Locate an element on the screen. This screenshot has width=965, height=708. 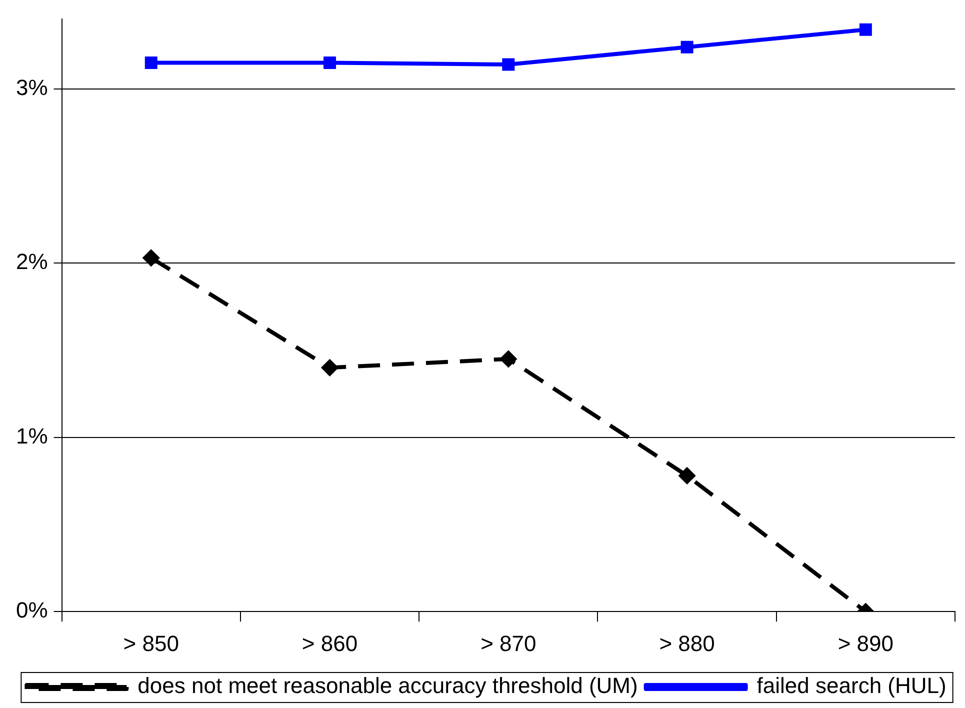
y-tick-label: 1% is located at coordinates (32, 435).